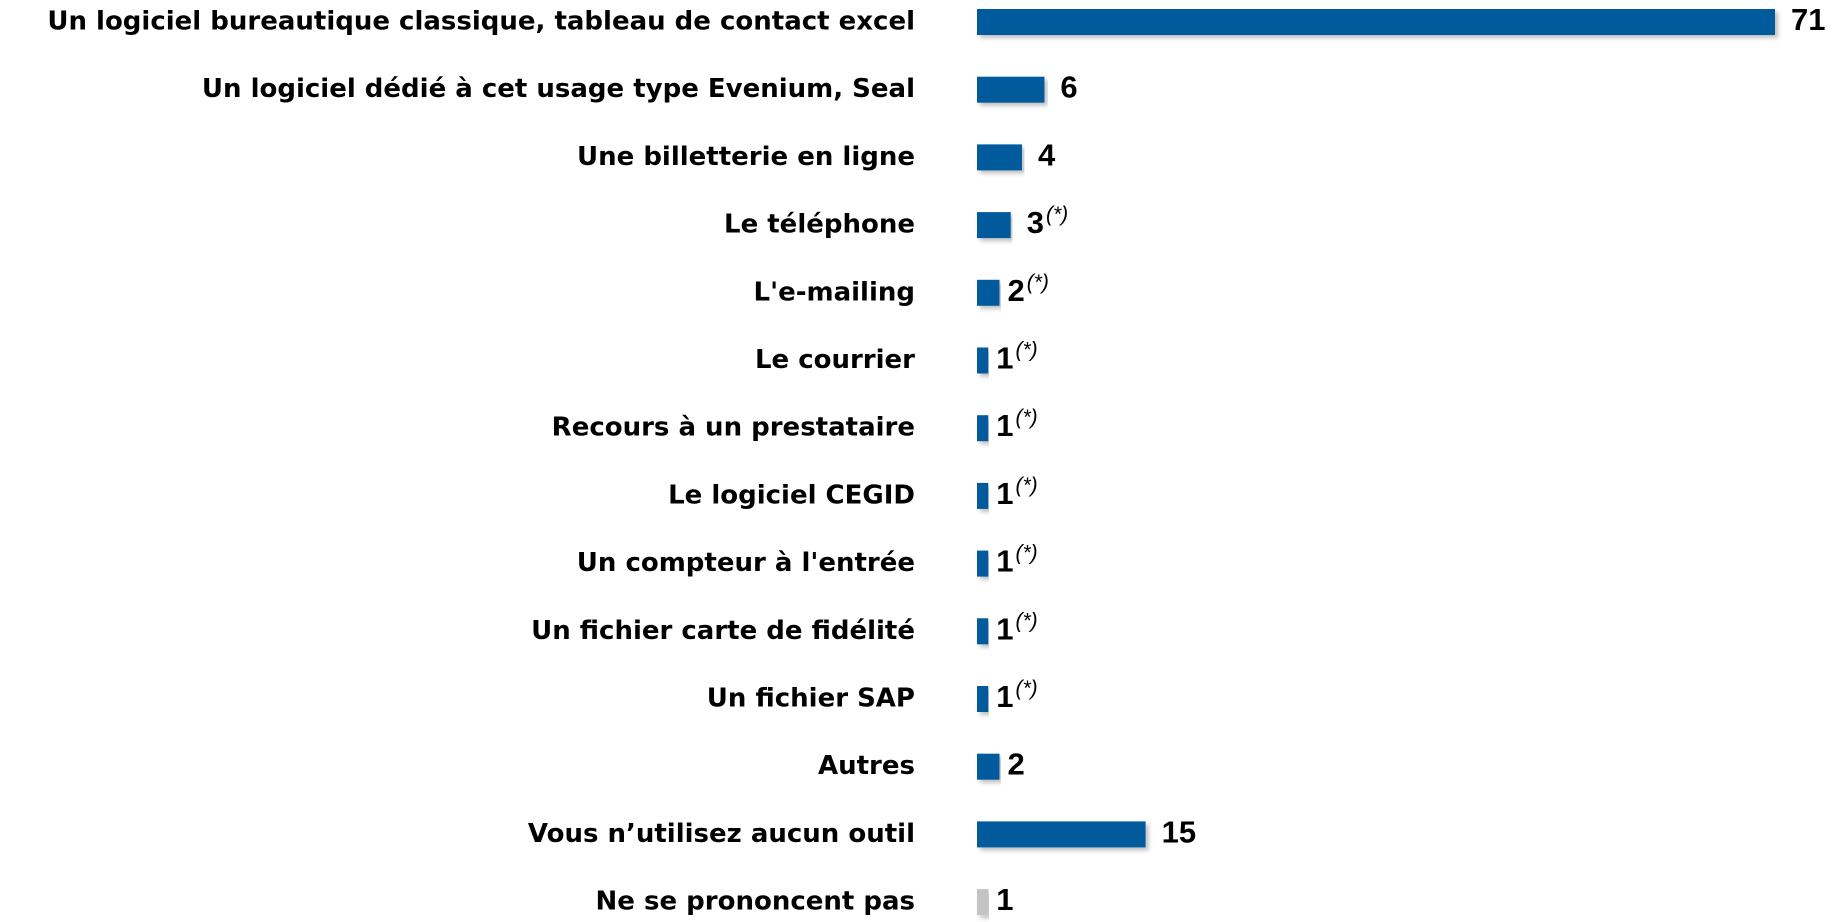 The width and height of the screenshot is (1843, 922). I want to click on value-label: 3(*), so click(1047, 222).